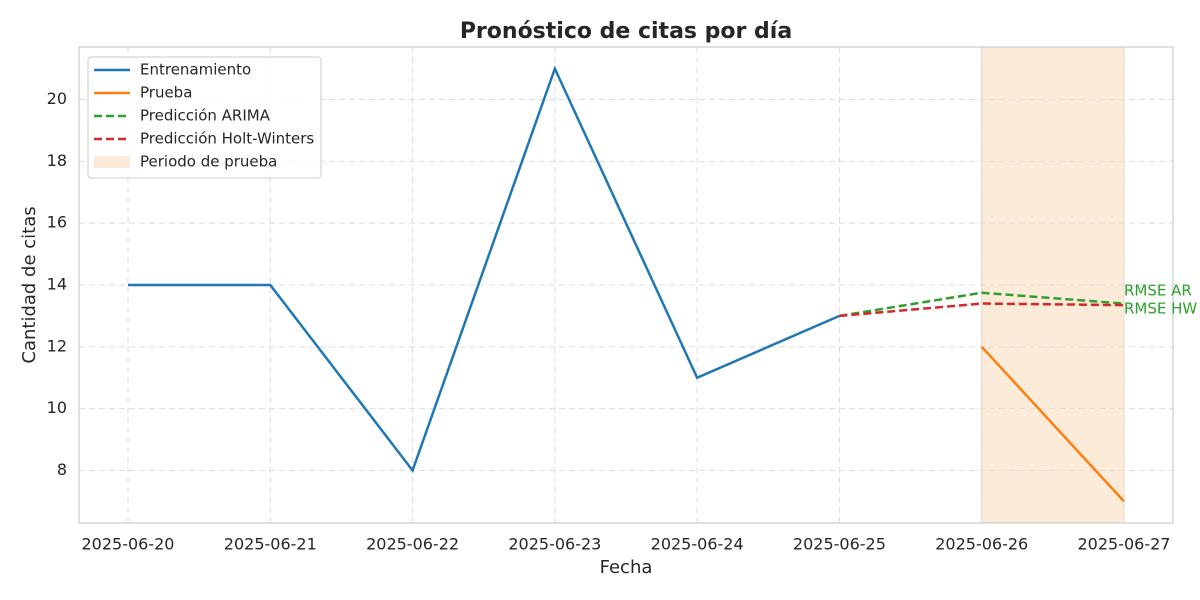 The width and height of the screenshot is (1200, 600). I want to click on x-tick-label: 2025-06-21, so click(270, 544).